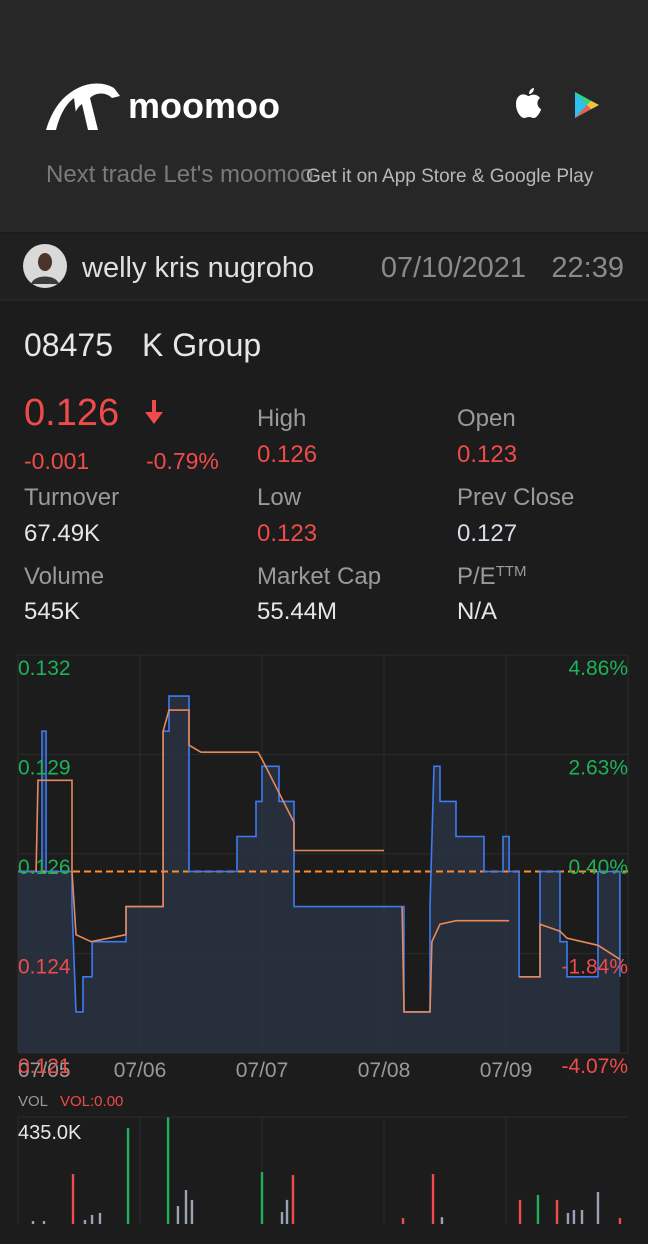 This screenshot has width=648, height=1244. I want to click on y2-tick-label: 0.40%, so click(598, 867).